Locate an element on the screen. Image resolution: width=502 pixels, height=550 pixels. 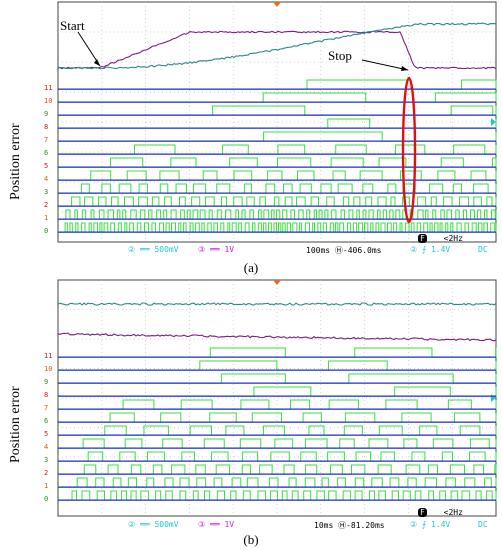
filter-indicator-a: F <2Hz is located at coordinates (440, 238).